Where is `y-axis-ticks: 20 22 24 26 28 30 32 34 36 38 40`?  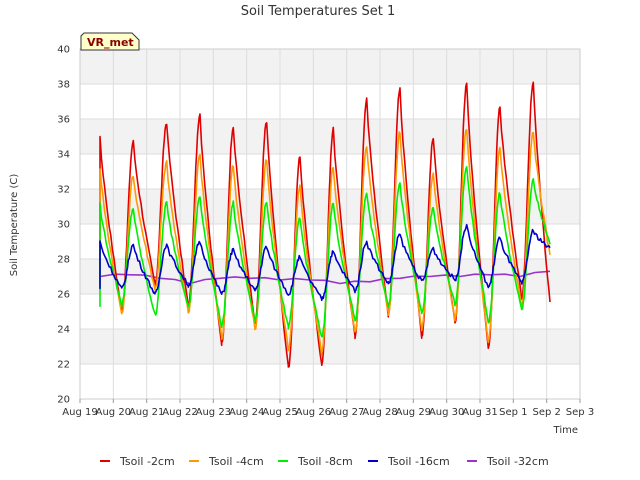 y-axis-ticks: 20 22 24 26 28 30 32 34 36 38 40 is located at coordinates (63, 225).